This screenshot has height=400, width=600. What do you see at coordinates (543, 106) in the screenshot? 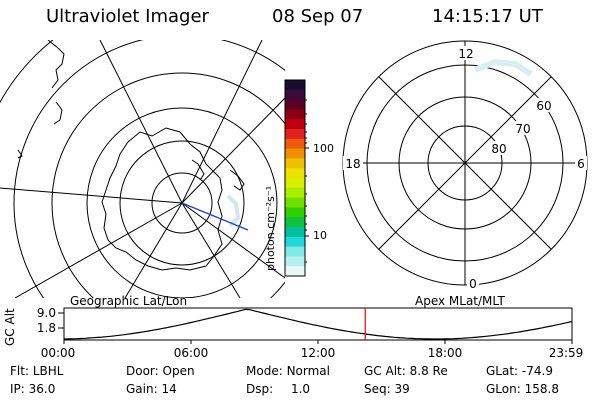
I see `mlat-label-60: 60` at bounding box center [543, 106].